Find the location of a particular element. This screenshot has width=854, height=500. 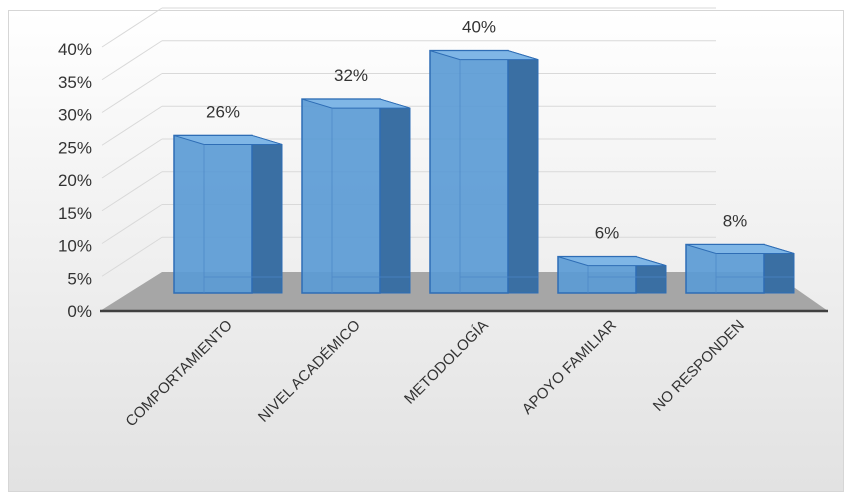

data-label: 32% is located at coordinates (351, 75).